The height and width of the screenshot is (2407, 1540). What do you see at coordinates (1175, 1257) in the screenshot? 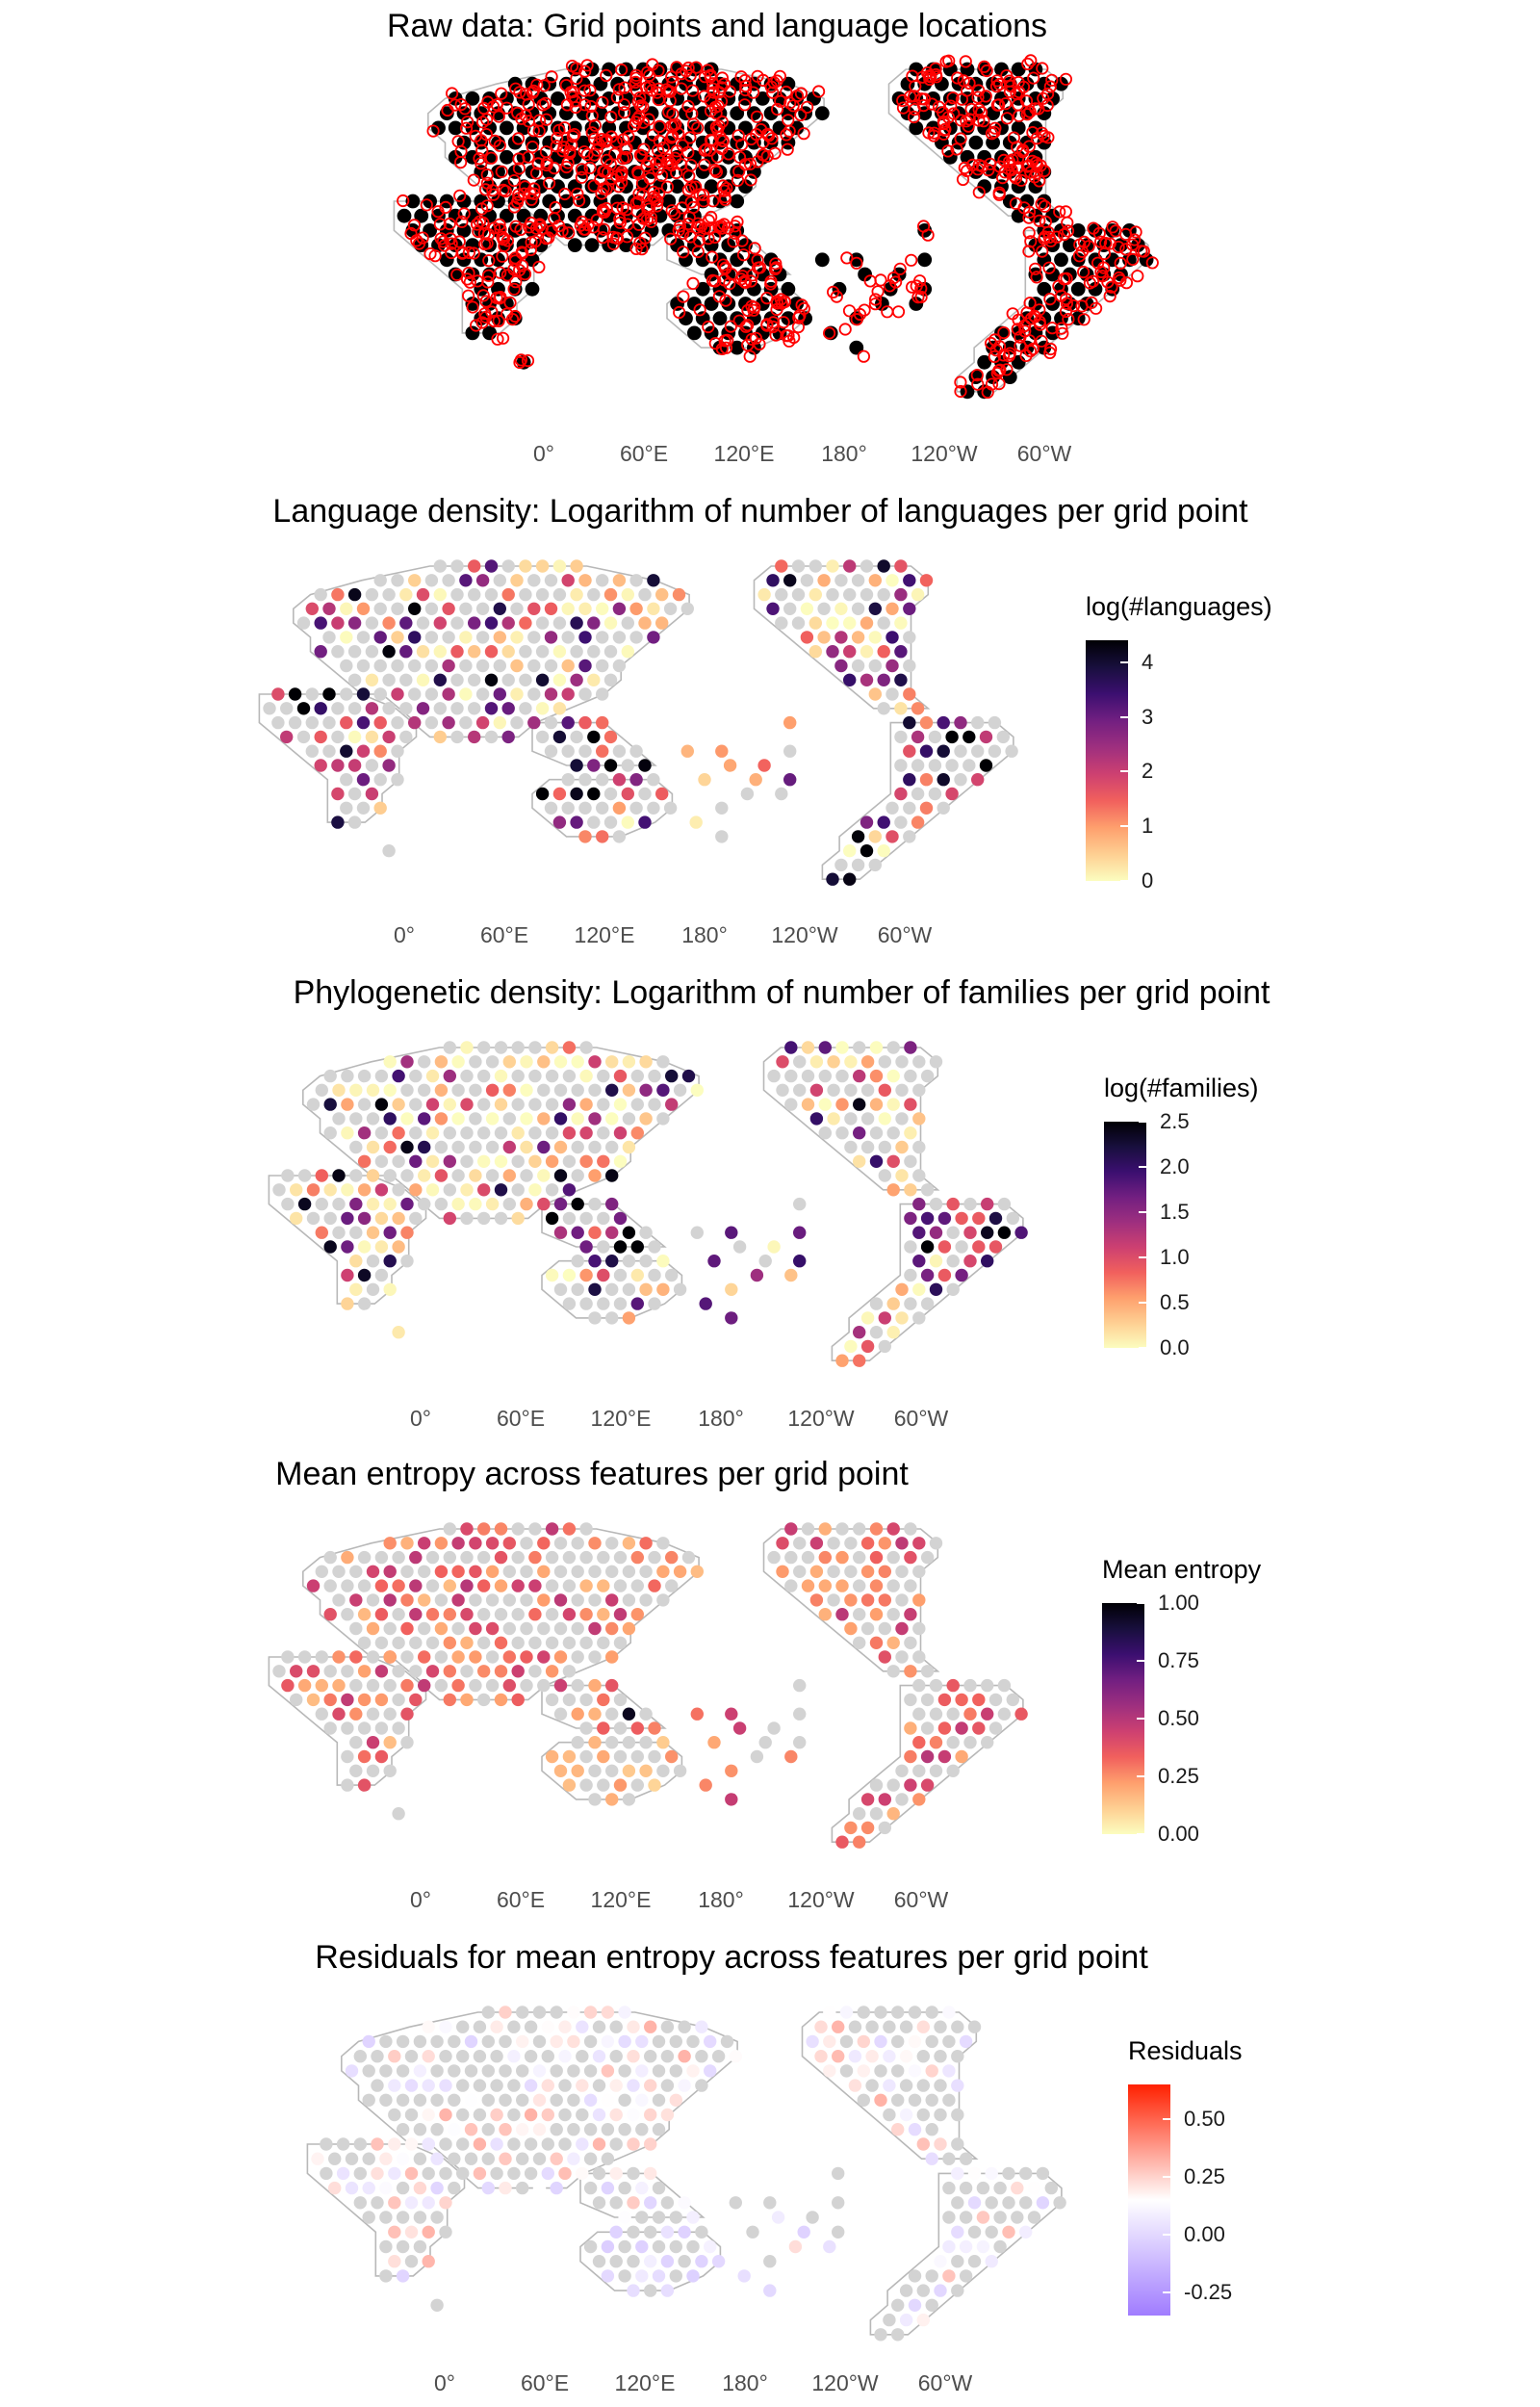
I see `legend-tick-label: 1.0` at bounding box center [1175, 1257].